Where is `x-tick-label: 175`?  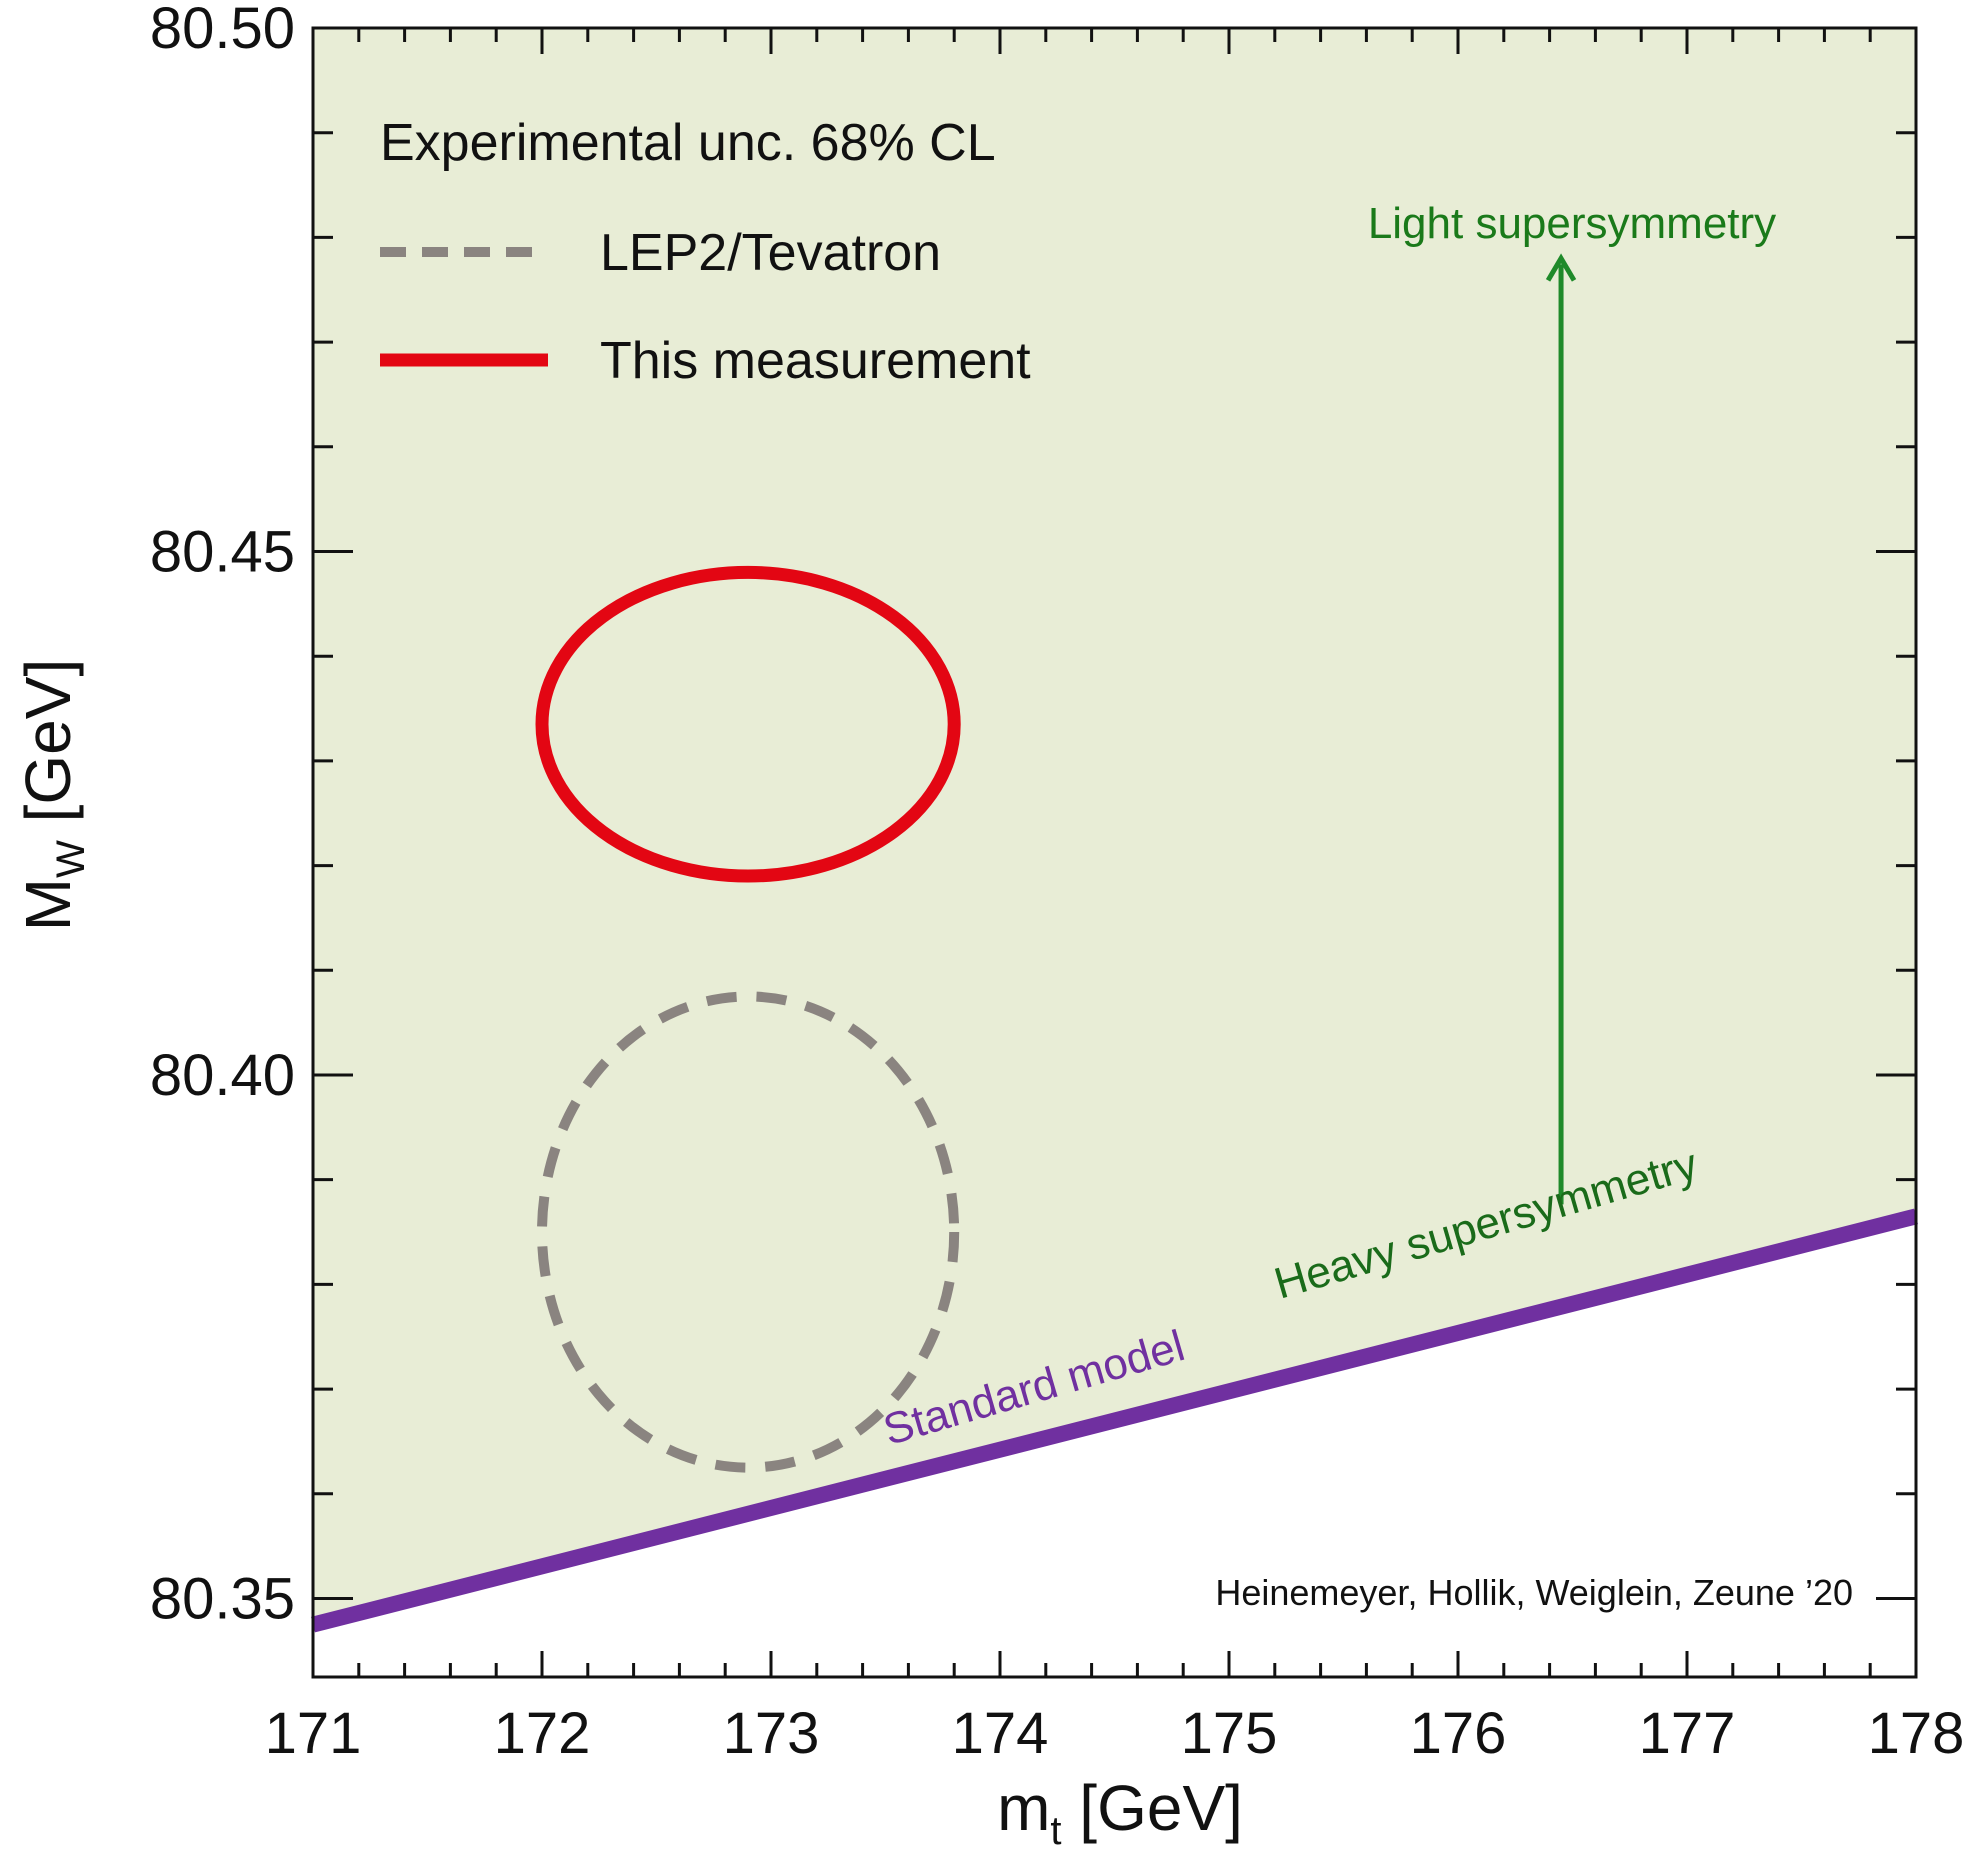
x-tick-label: 175 is located at coordinates (1229, 1733).